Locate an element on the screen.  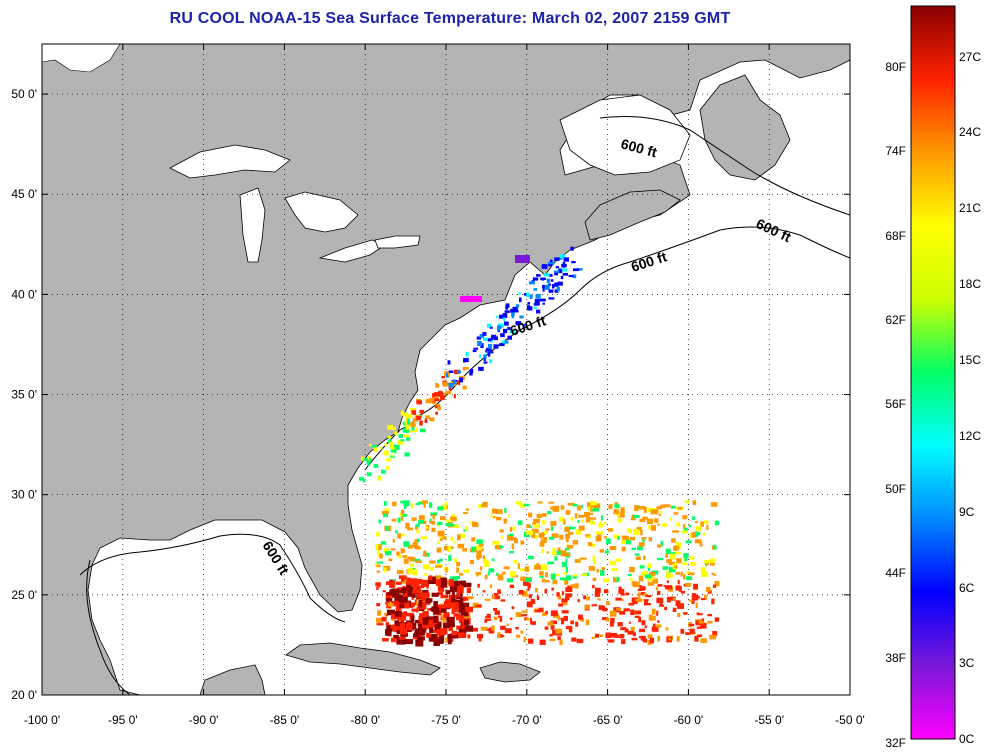
nova-scotia-land is located at coordinates (632, 215).